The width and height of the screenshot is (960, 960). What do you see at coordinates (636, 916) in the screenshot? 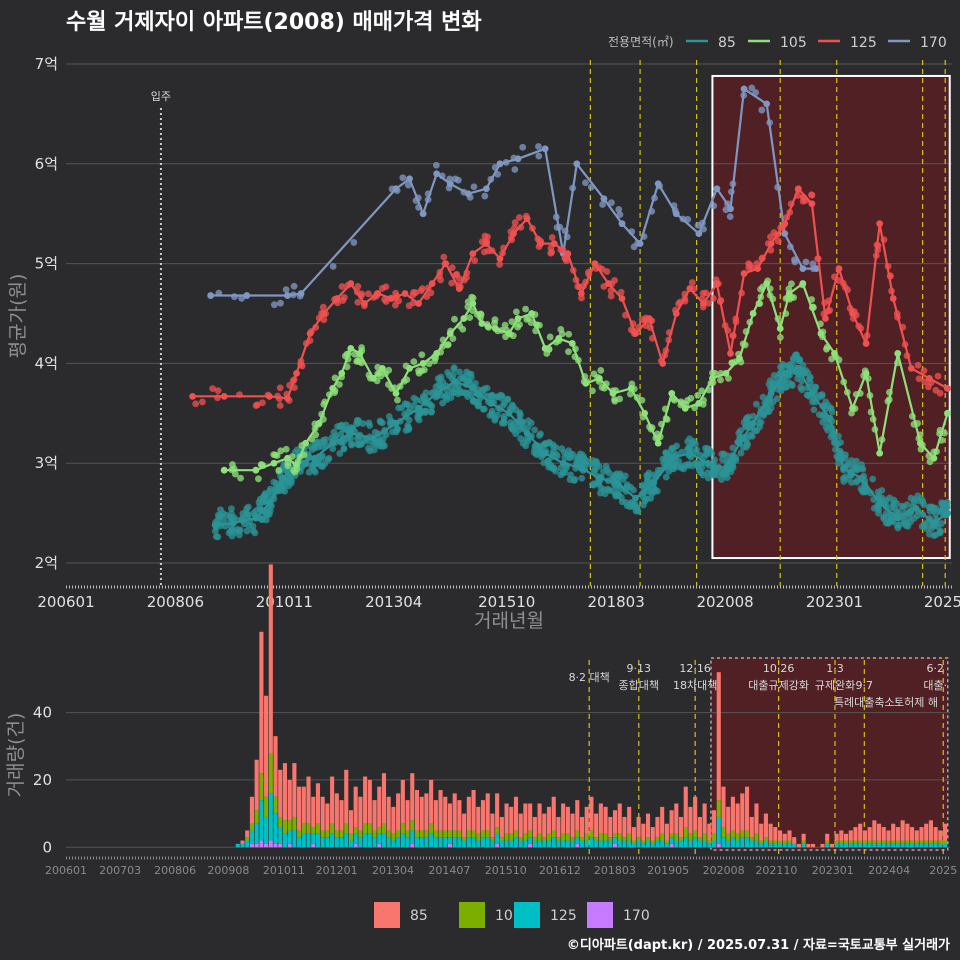
I see `bar-legend-label-170: 170` at bounding box center [636, 916].